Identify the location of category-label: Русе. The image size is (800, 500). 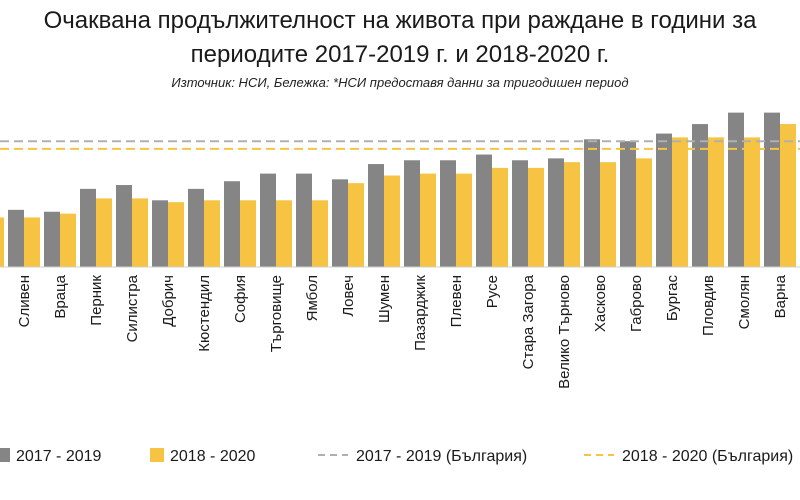
(492, 291).